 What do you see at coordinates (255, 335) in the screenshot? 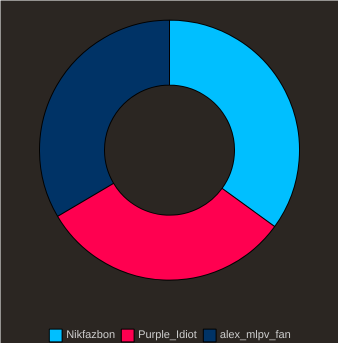
I see `legend-label: alex_mlpv_fan` at bounding box center [255, 335].